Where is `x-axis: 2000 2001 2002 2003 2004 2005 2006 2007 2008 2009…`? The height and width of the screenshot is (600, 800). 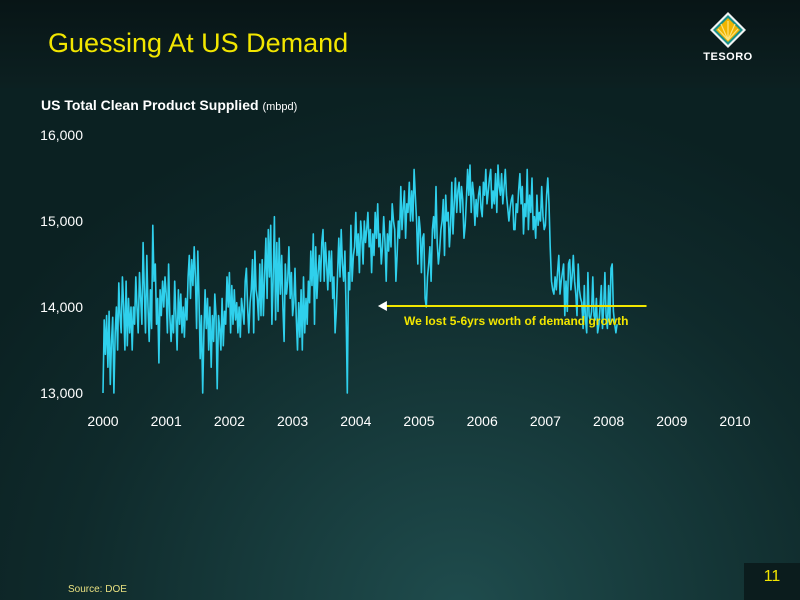
x-axis: 2000 2001 2002 2003 2004 2005 2006 2007 2008 2009… is located at coordinates (418, 421).